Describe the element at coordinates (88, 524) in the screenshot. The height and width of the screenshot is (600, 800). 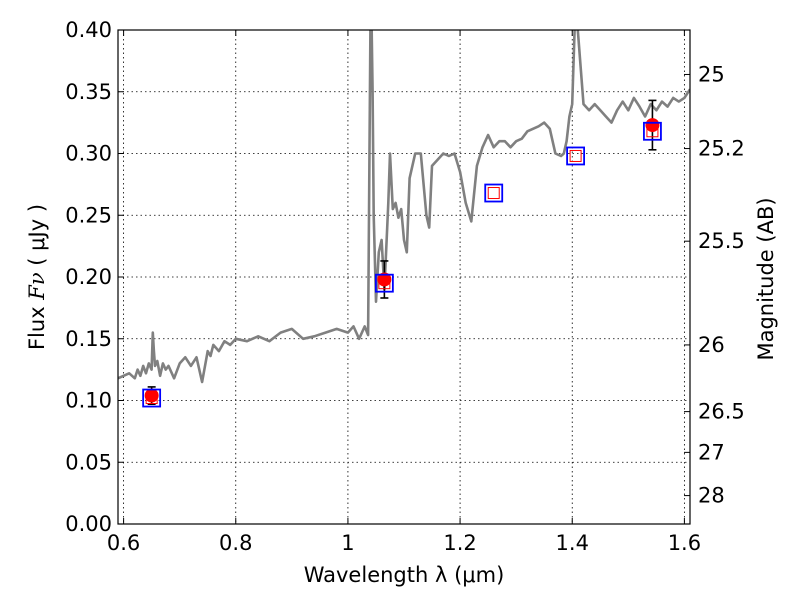
I see `y-tick-label: 0.00` at that location.